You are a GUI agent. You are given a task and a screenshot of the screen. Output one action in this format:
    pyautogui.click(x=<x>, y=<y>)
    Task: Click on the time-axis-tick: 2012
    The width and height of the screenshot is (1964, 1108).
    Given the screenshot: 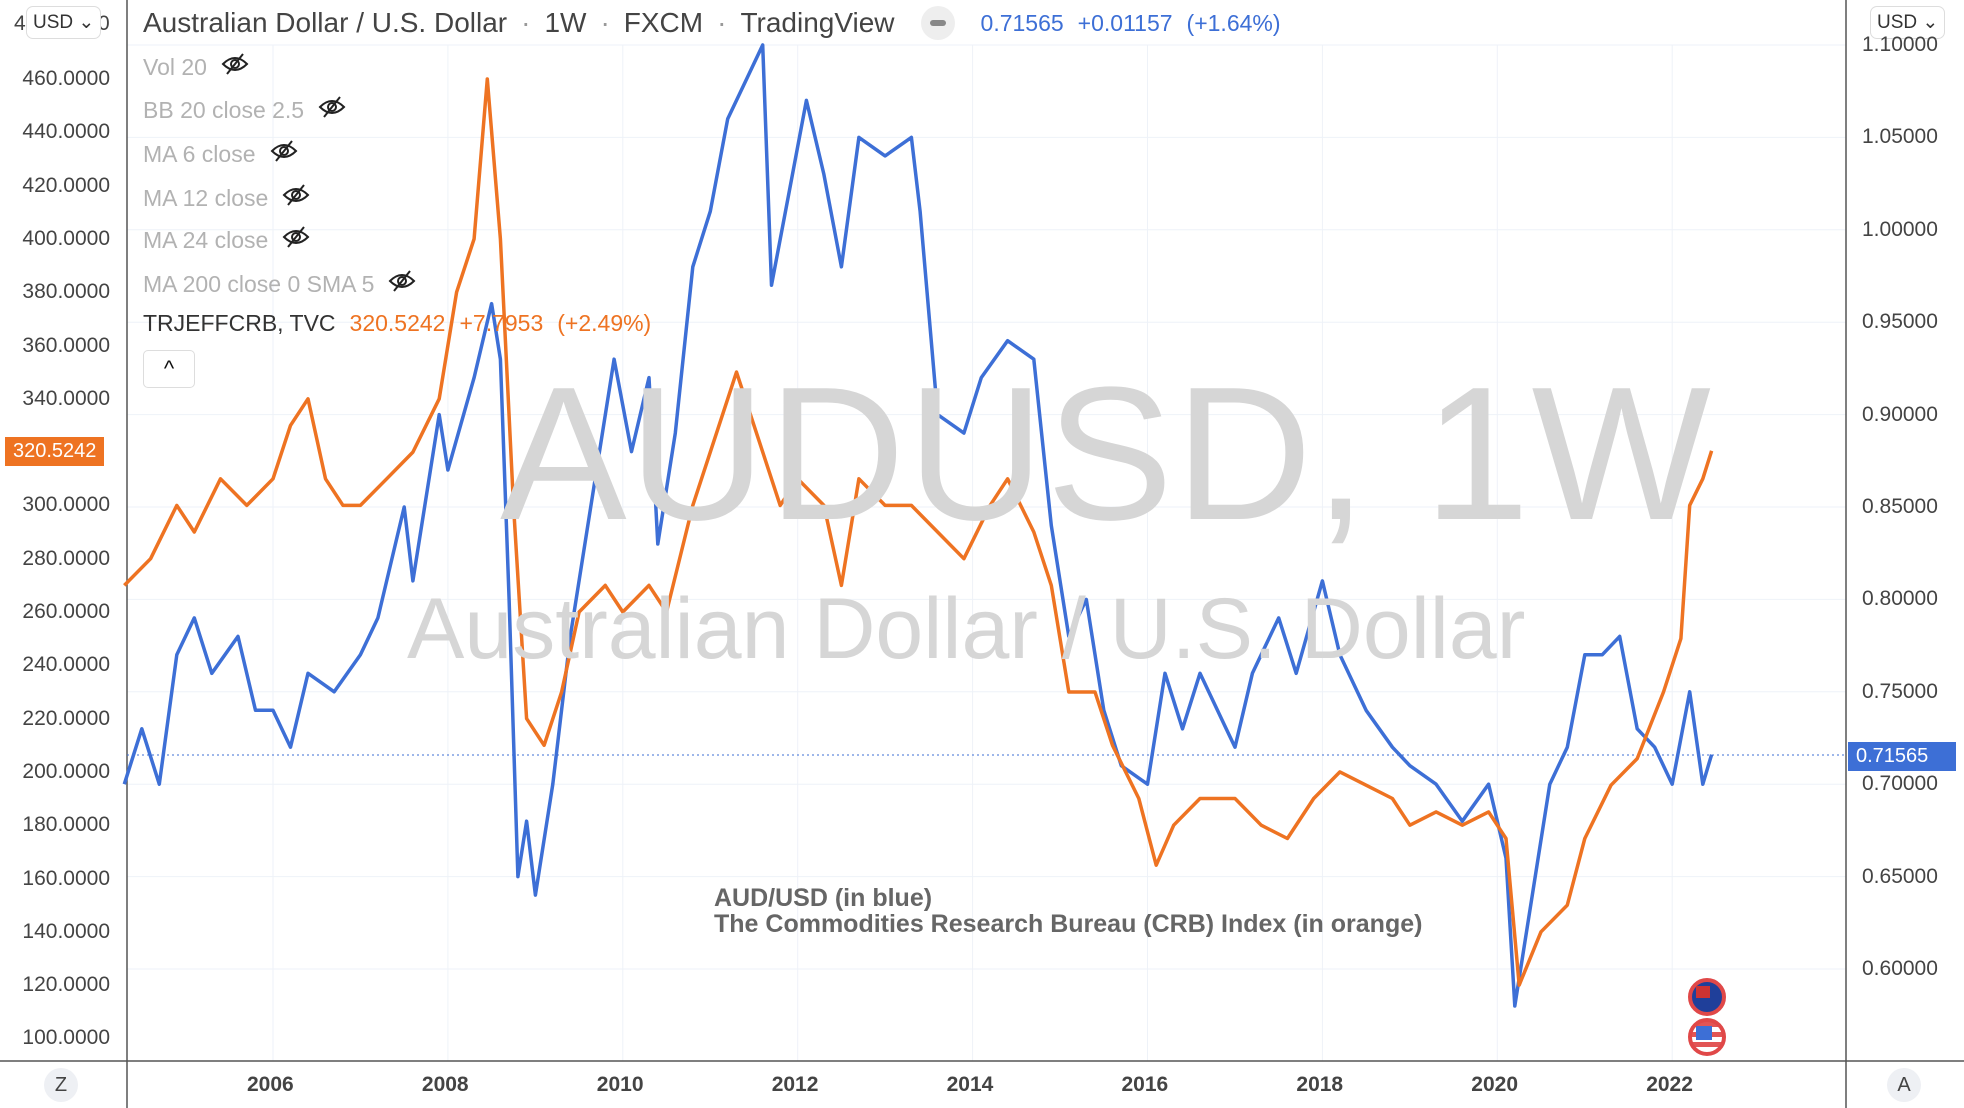 What is the action you would take?
    pyautogui.click(x=795, y=1084)
    